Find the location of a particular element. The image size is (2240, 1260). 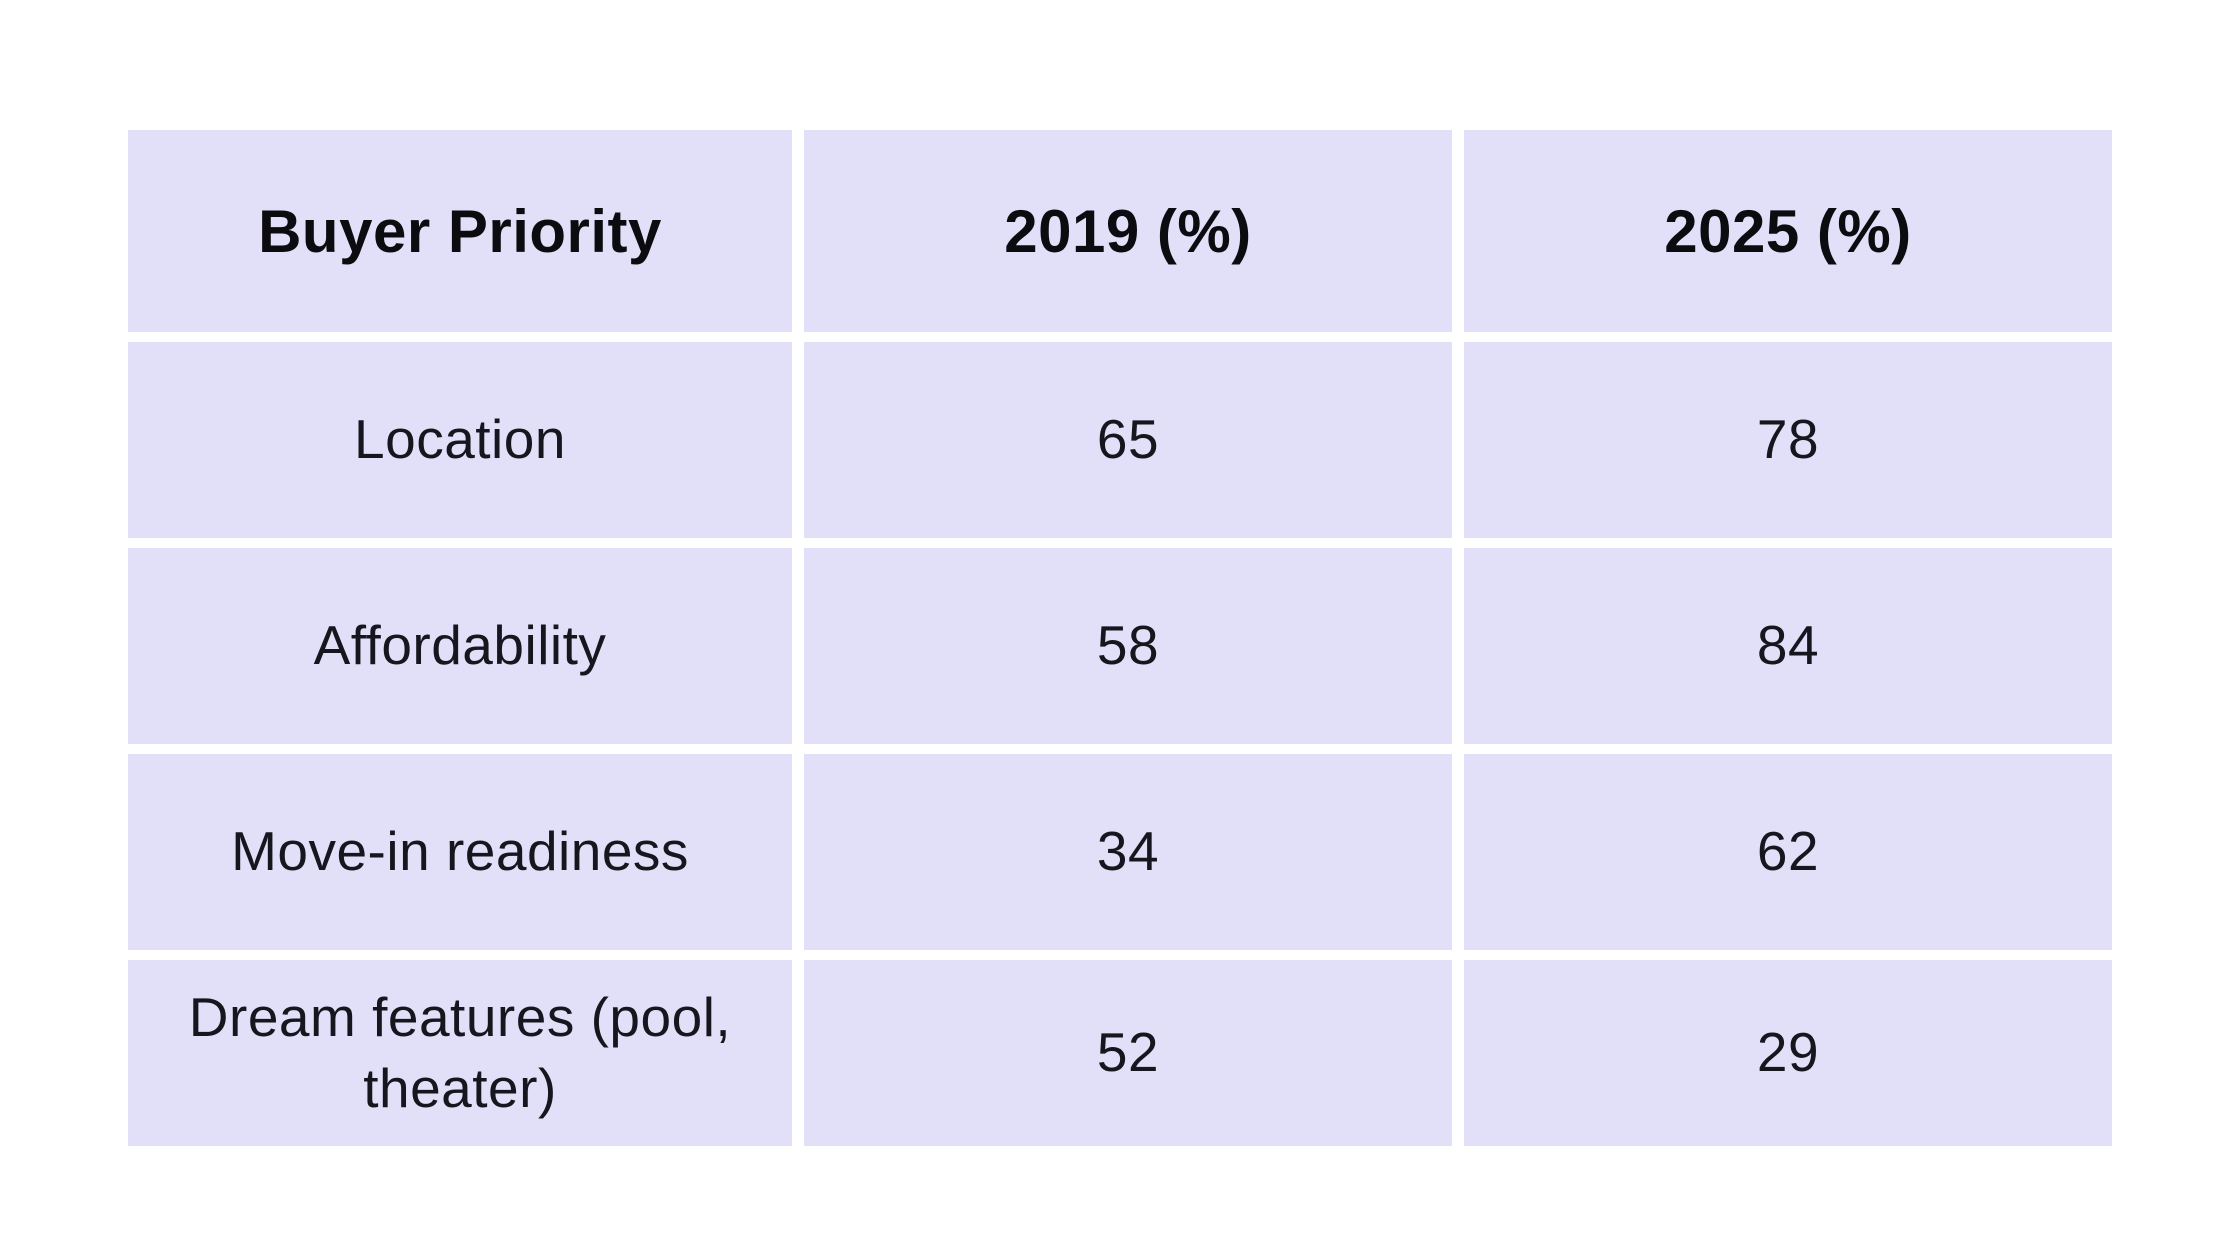

header-cell-buyer-priority: Buyer Priority is located at coordinates (460, 231).